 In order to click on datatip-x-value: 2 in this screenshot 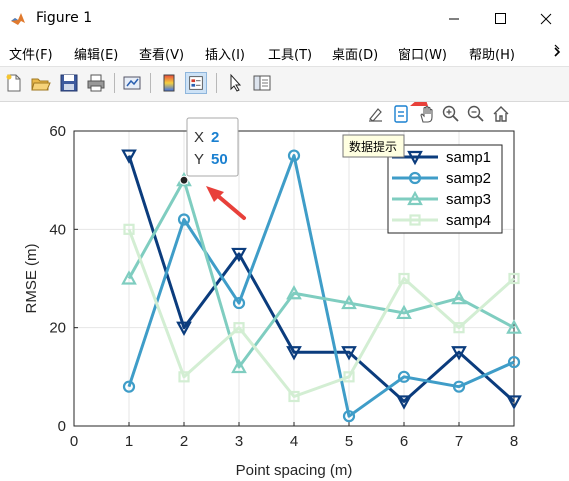, I will do `click(215, 137)`.